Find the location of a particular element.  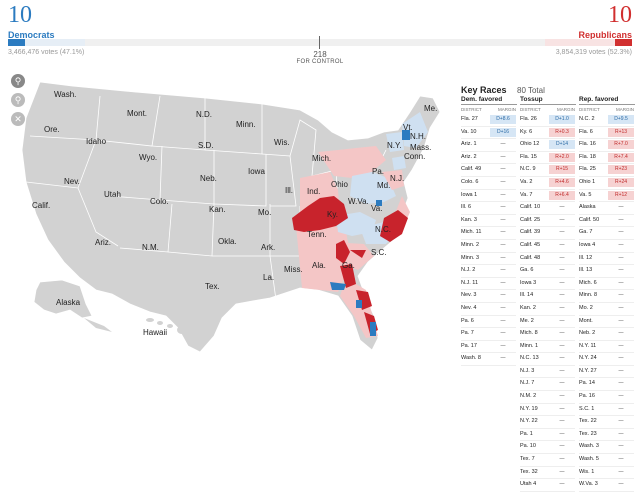

race-row: Pa. 17 — is located at coordinates (488, 347).